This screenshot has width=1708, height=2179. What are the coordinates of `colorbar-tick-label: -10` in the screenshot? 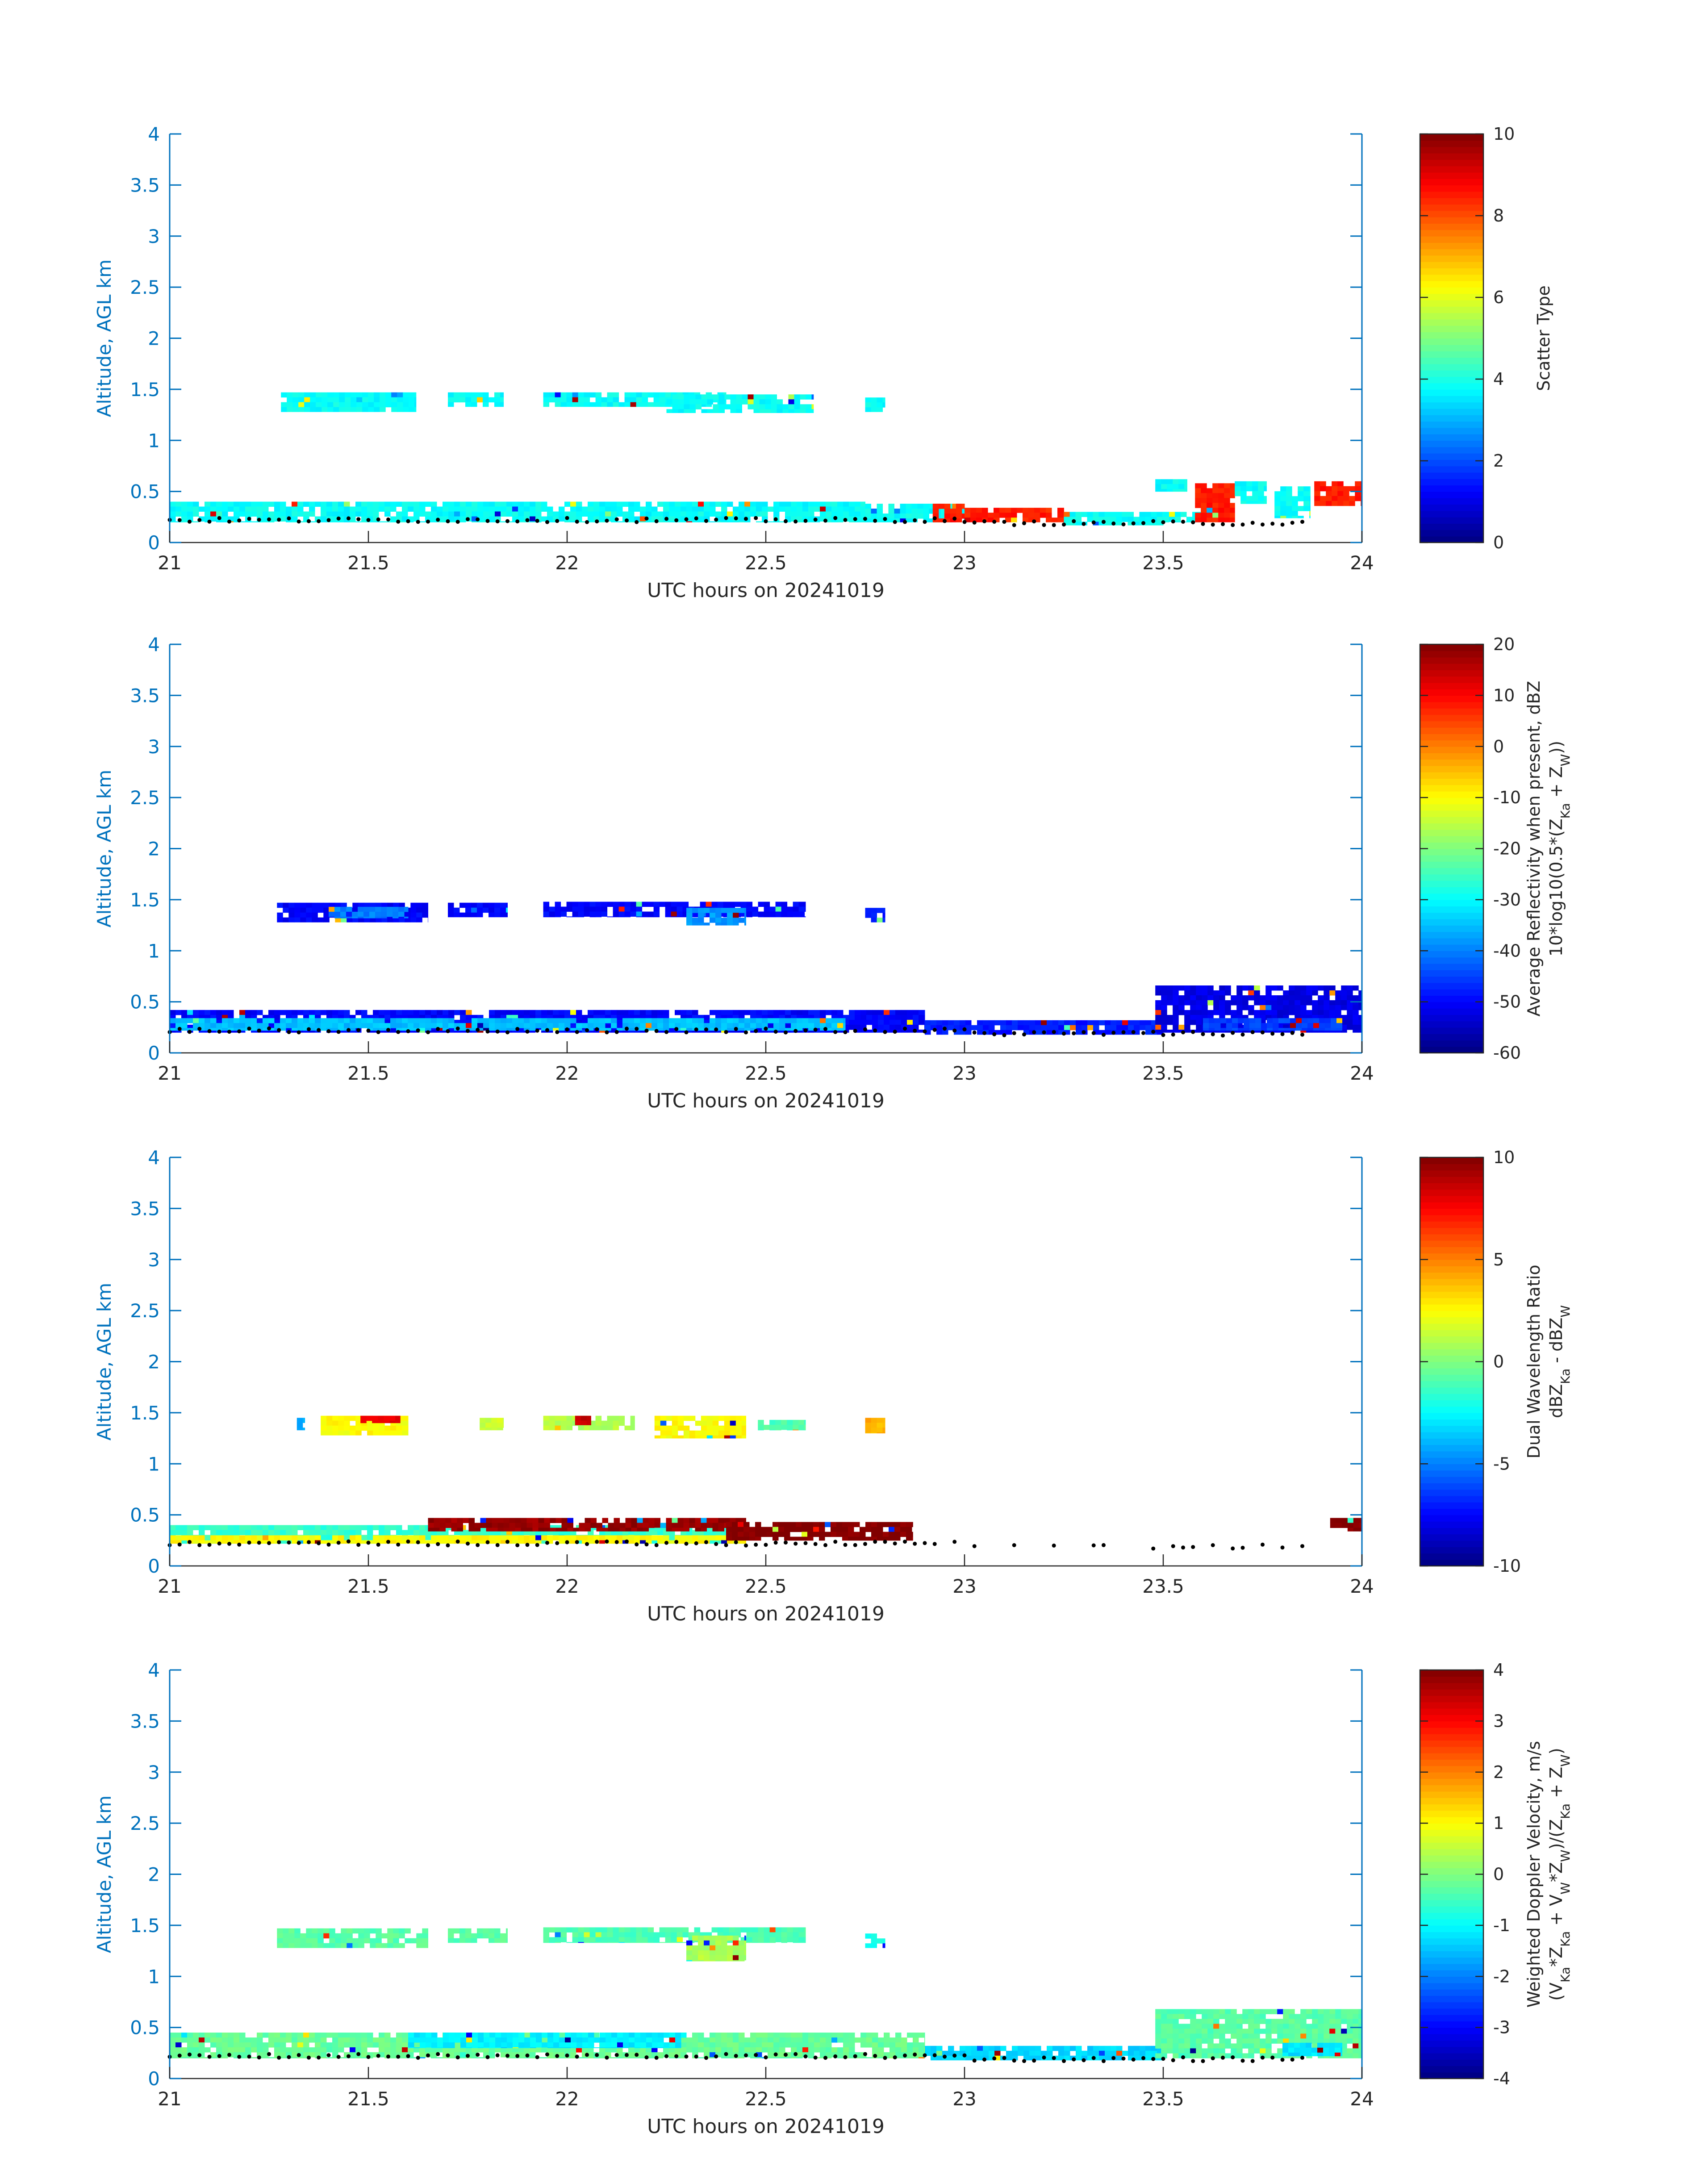 It's located at (1507, 797).